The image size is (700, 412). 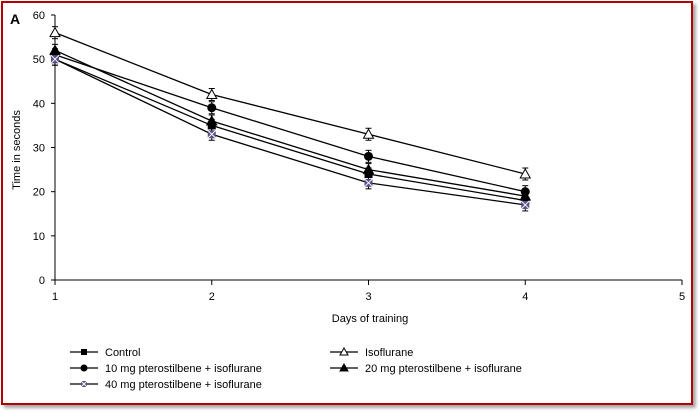 I want to click on x-tick-label: 2, so click(x=212, y=297).